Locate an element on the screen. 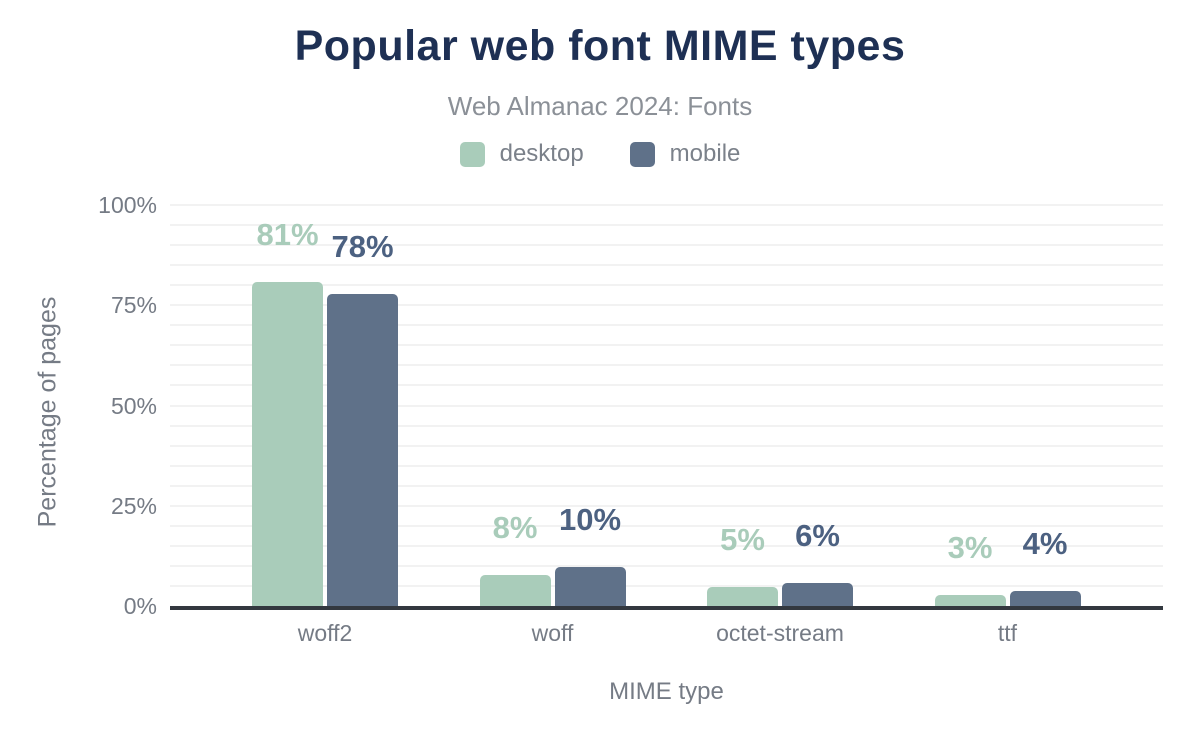  bar-value-label-mobile-ttf: 4% is located at coordinates (1045, 543).